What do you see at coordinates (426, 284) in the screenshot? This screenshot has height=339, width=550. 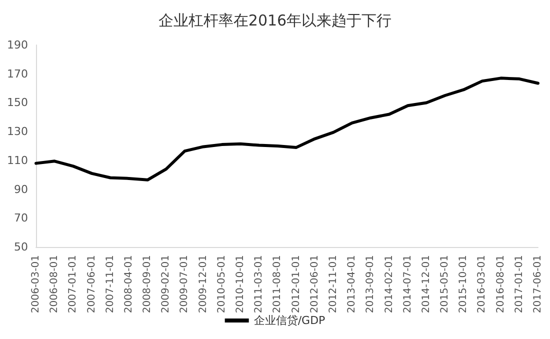 I see `x-tick-label: 2014-12-01` at bounding box center [426, 284].